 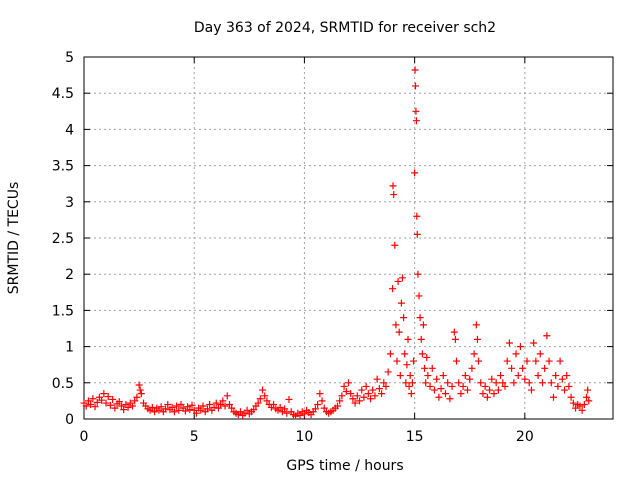 I want to click on y-tick-label: 3.5, so click(x=63, y=167).